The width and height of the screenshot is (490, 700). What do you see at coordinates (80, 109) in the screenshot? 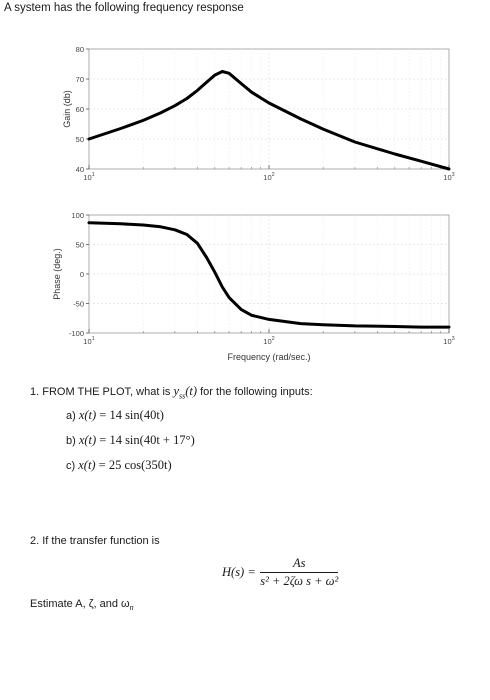
I see `y-tick-label: 60` at bounding box center [80, 109].